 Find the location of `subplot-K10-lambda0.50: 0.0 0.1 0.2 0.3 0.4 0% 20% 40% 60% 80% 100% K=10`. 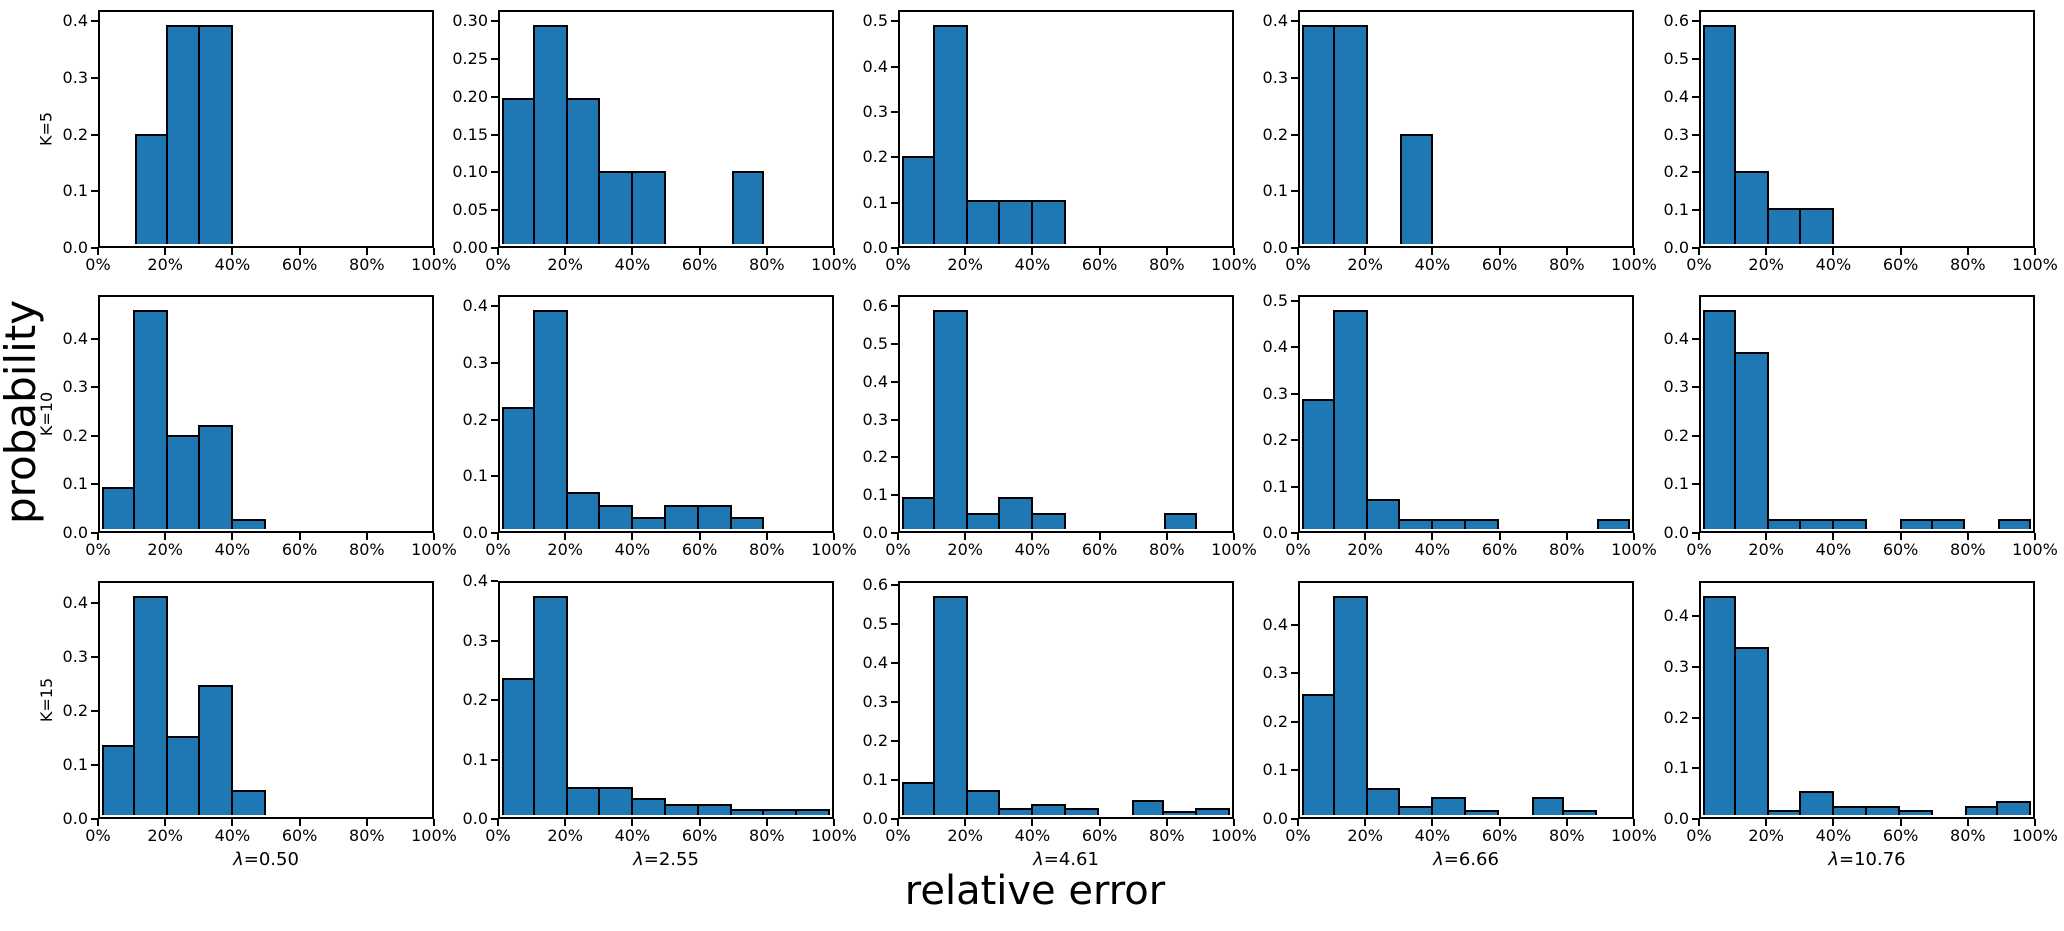

subplot-K10-lambda0.50: 0.0 0.1 0.2 0.3 0.4 0% 20% 40% 60% 80% 100% K=10 is located at coordinates (247, 426).